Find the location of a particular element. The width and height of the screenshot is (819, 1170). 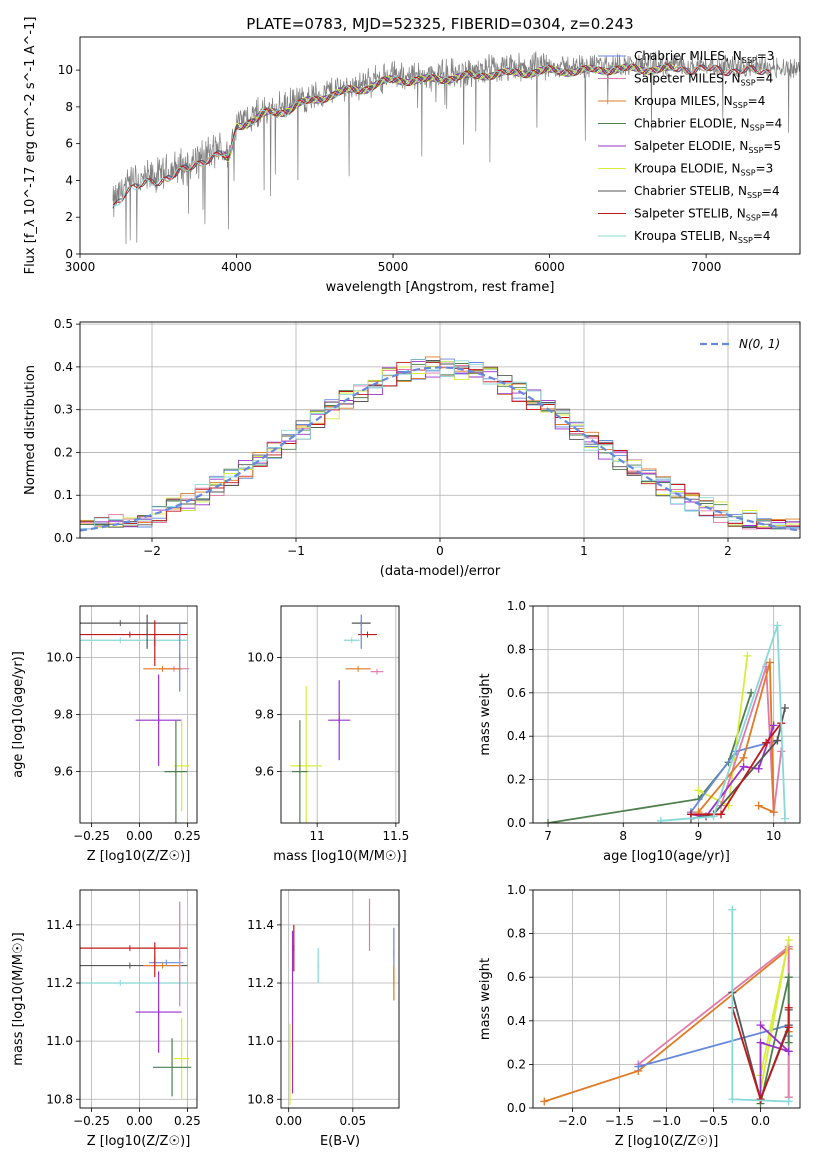

legend-label: Salpeter STELIB, N is located at coordinates (690, 214).